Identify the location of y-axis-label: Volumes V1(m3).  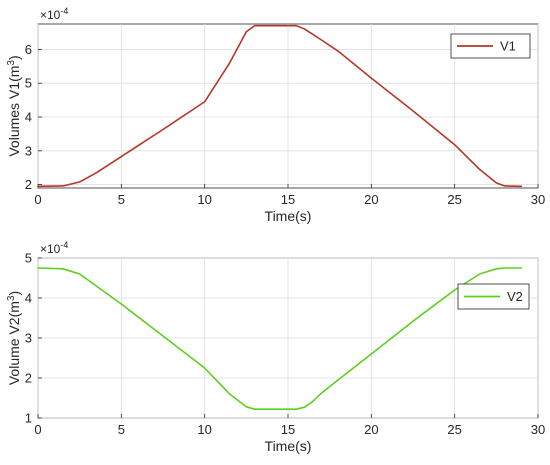
(14, 105).